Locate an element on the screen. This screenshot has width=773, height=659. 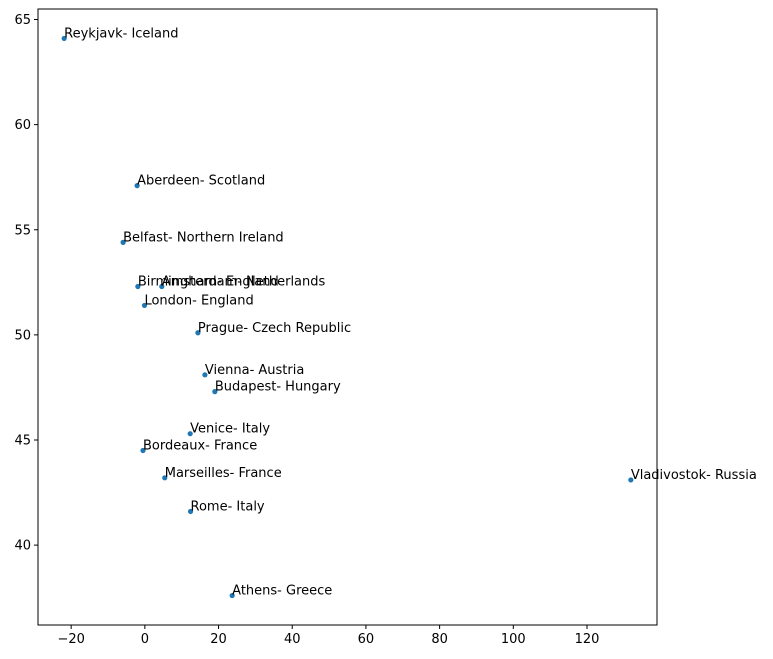
point-label: Budapest- Hungary is located at coordinates (278, 387).